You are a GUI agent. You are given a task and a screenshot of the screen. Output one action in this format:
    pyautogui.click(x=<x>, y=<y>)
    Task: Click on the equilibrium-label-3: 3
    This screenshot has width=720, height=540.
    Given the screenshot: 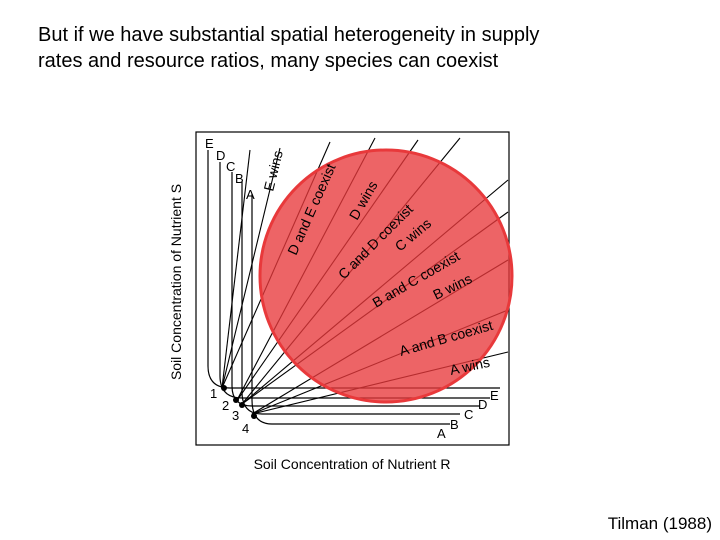 What is the action you would take?
    pyautogui.click(x=235, y=415)
    